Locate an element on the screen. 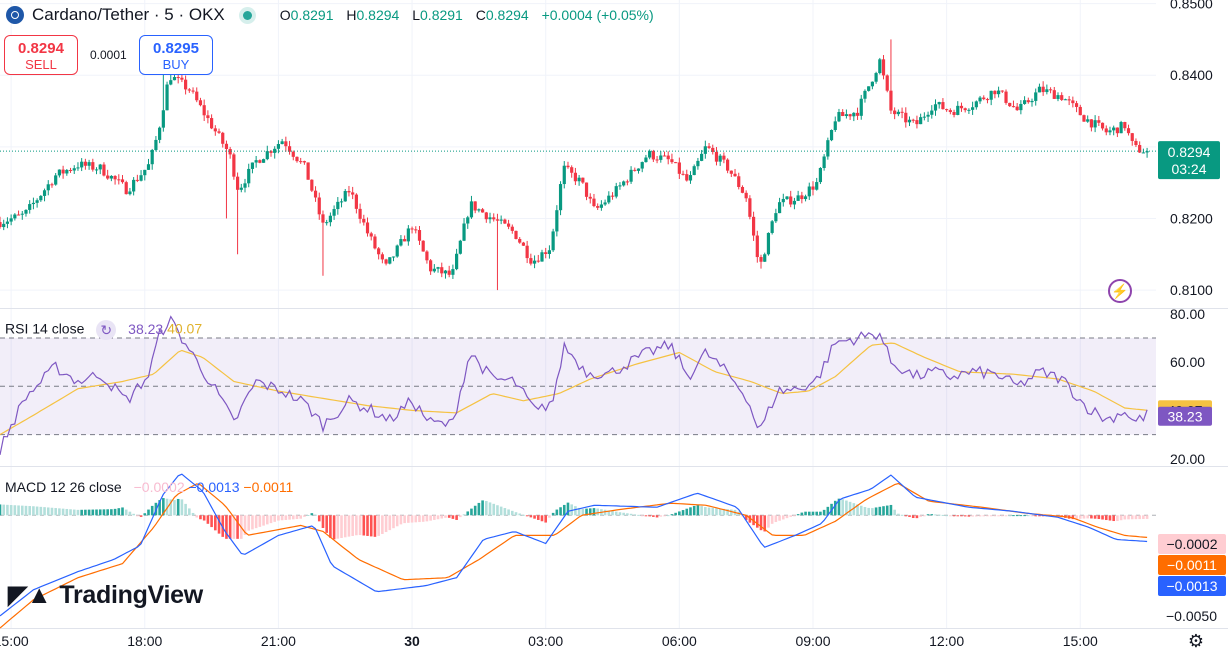 This screenshot has width=1228, height=653. refresh-icon: ↻ is located at coordinates (106, 330).